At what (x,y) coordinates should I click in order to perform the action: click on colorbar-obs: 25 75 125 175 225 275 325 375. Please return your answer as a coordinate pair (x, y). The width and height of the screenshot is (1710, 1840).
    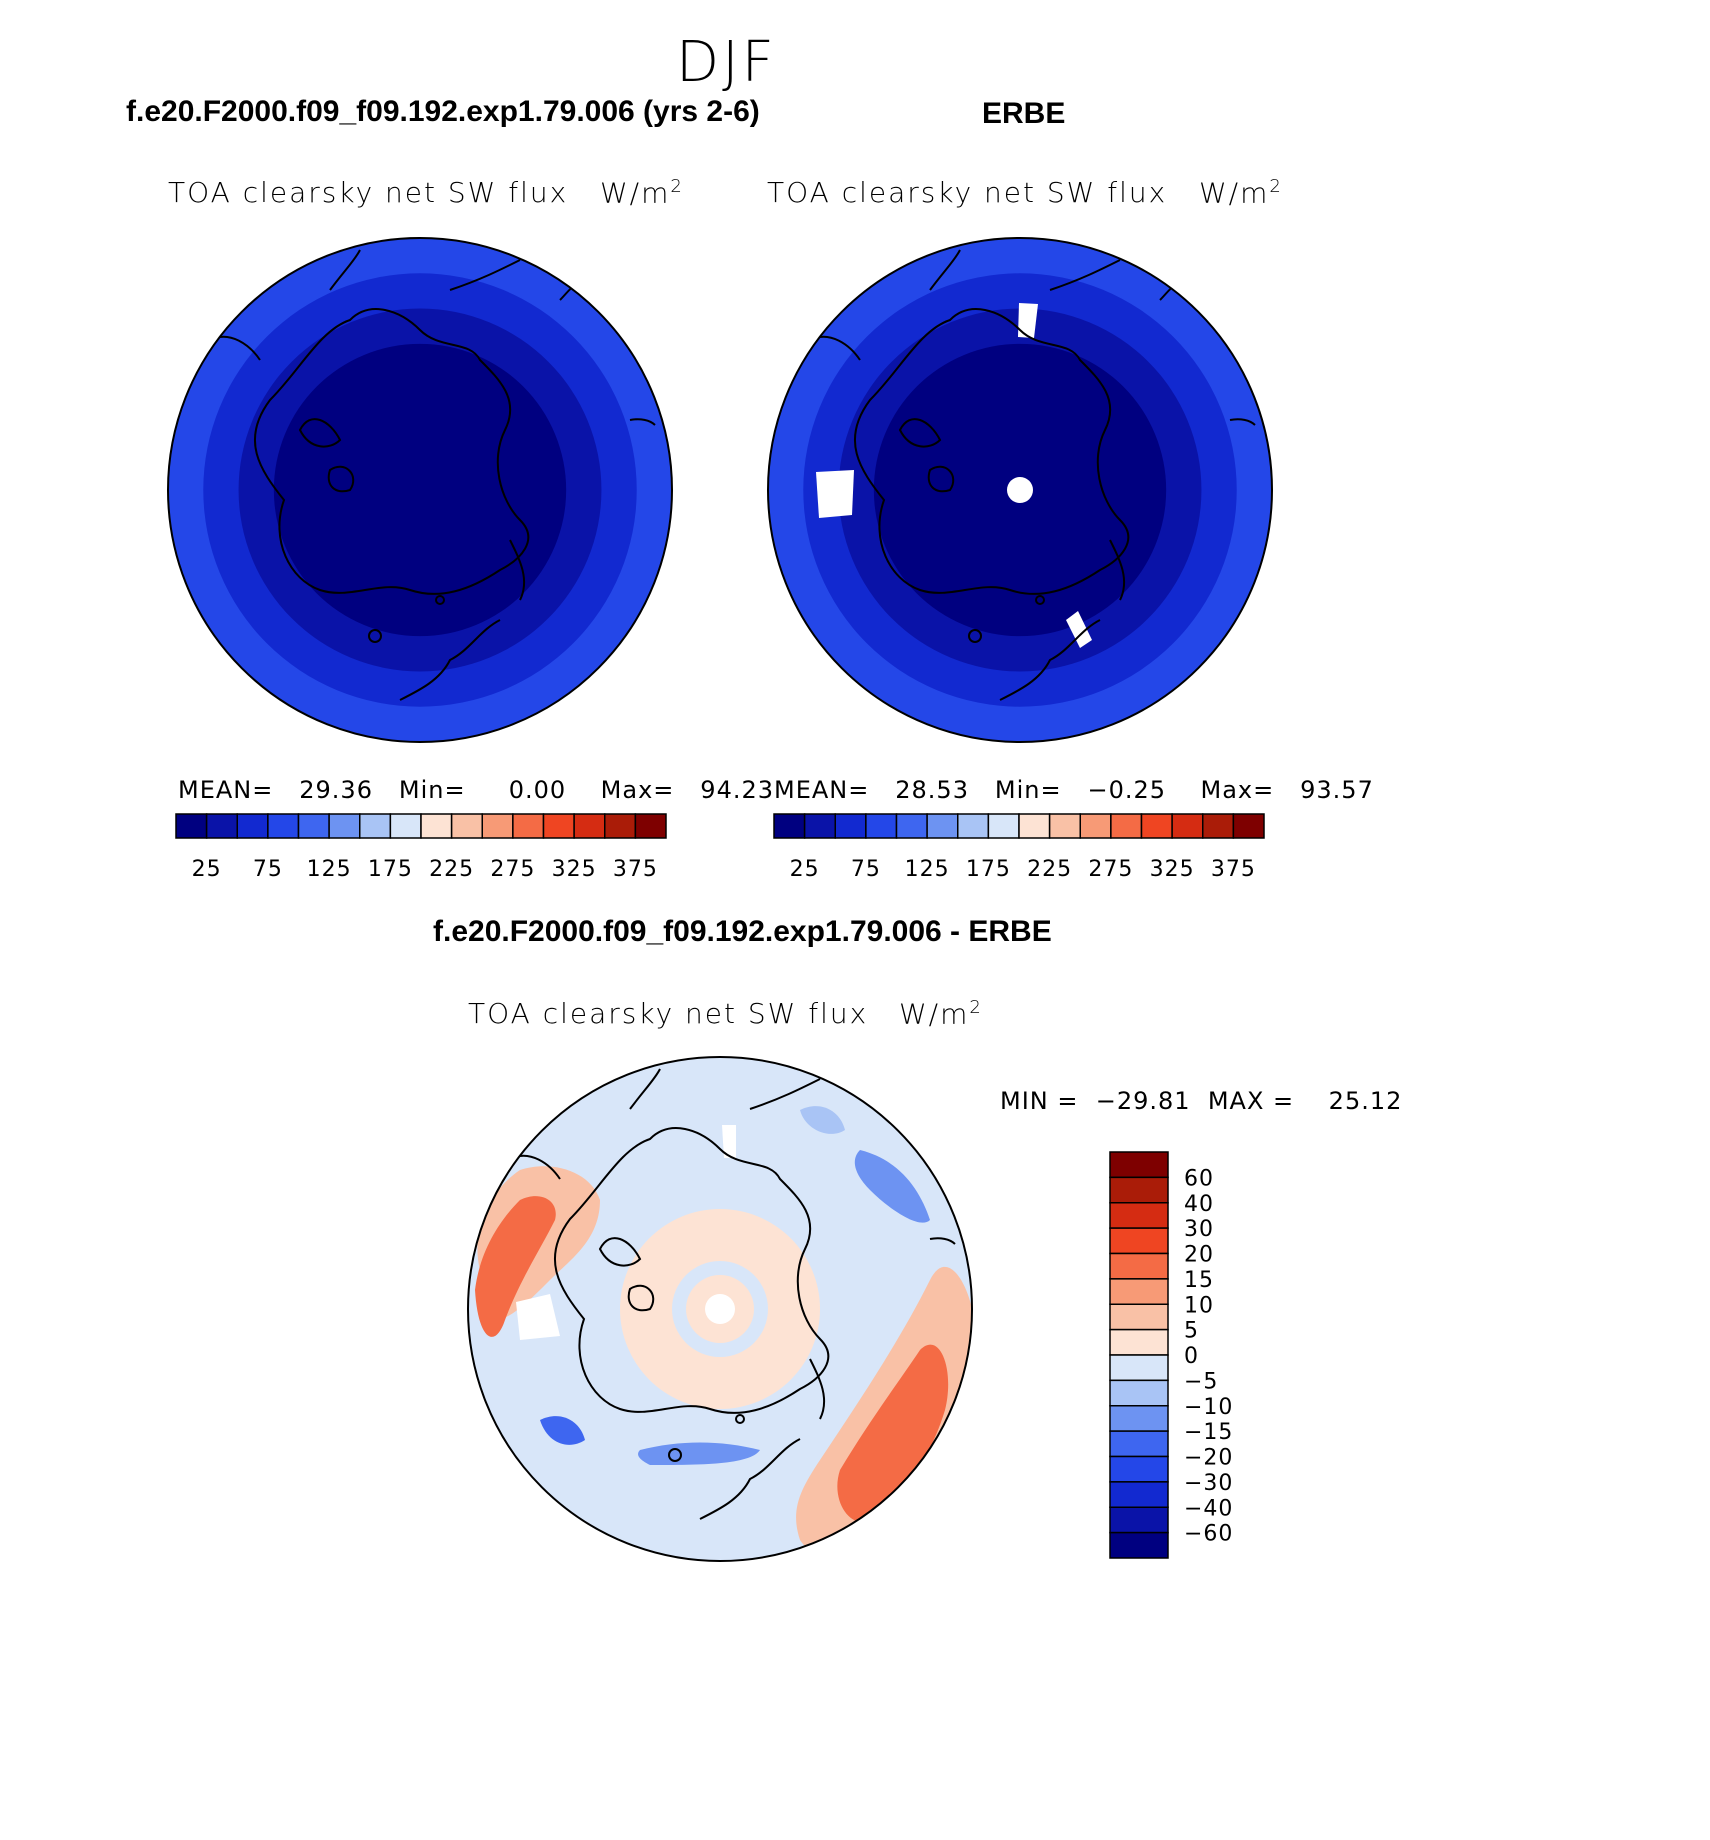
    Looking at the image, I should click on (1019, 847).